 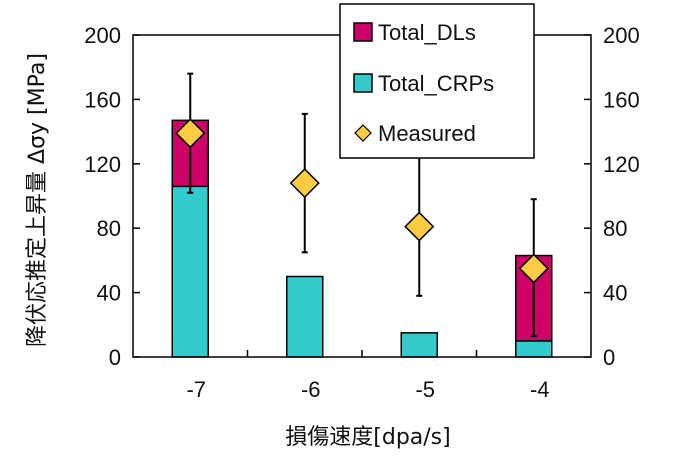 I want to click on y-axis-left-ticks: 0 40 80 120 160 200, so click(x=112, y=196).